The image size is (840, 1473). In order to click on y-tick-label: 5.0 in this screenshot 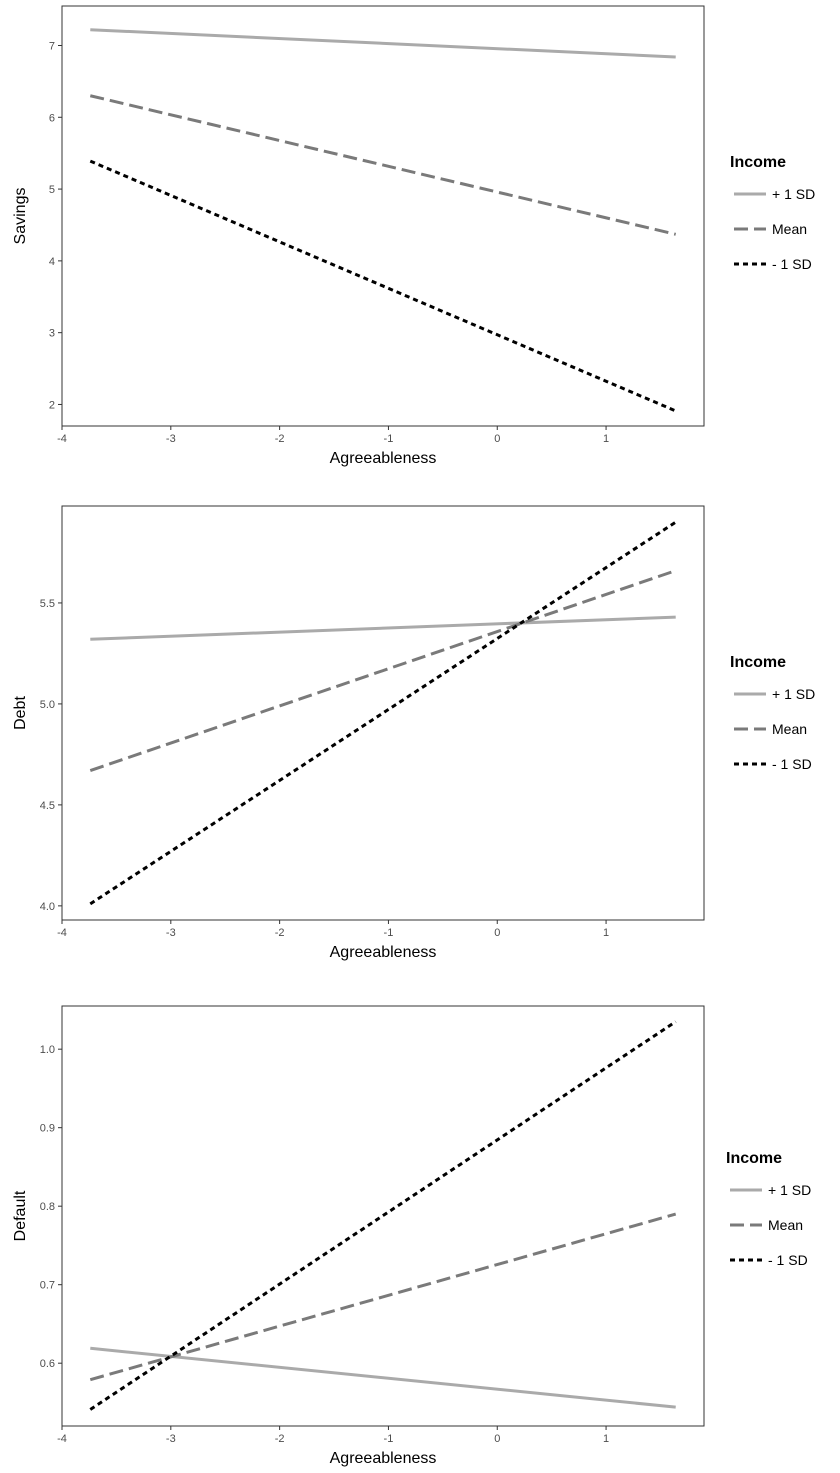, I will do `click(47, 705)`.